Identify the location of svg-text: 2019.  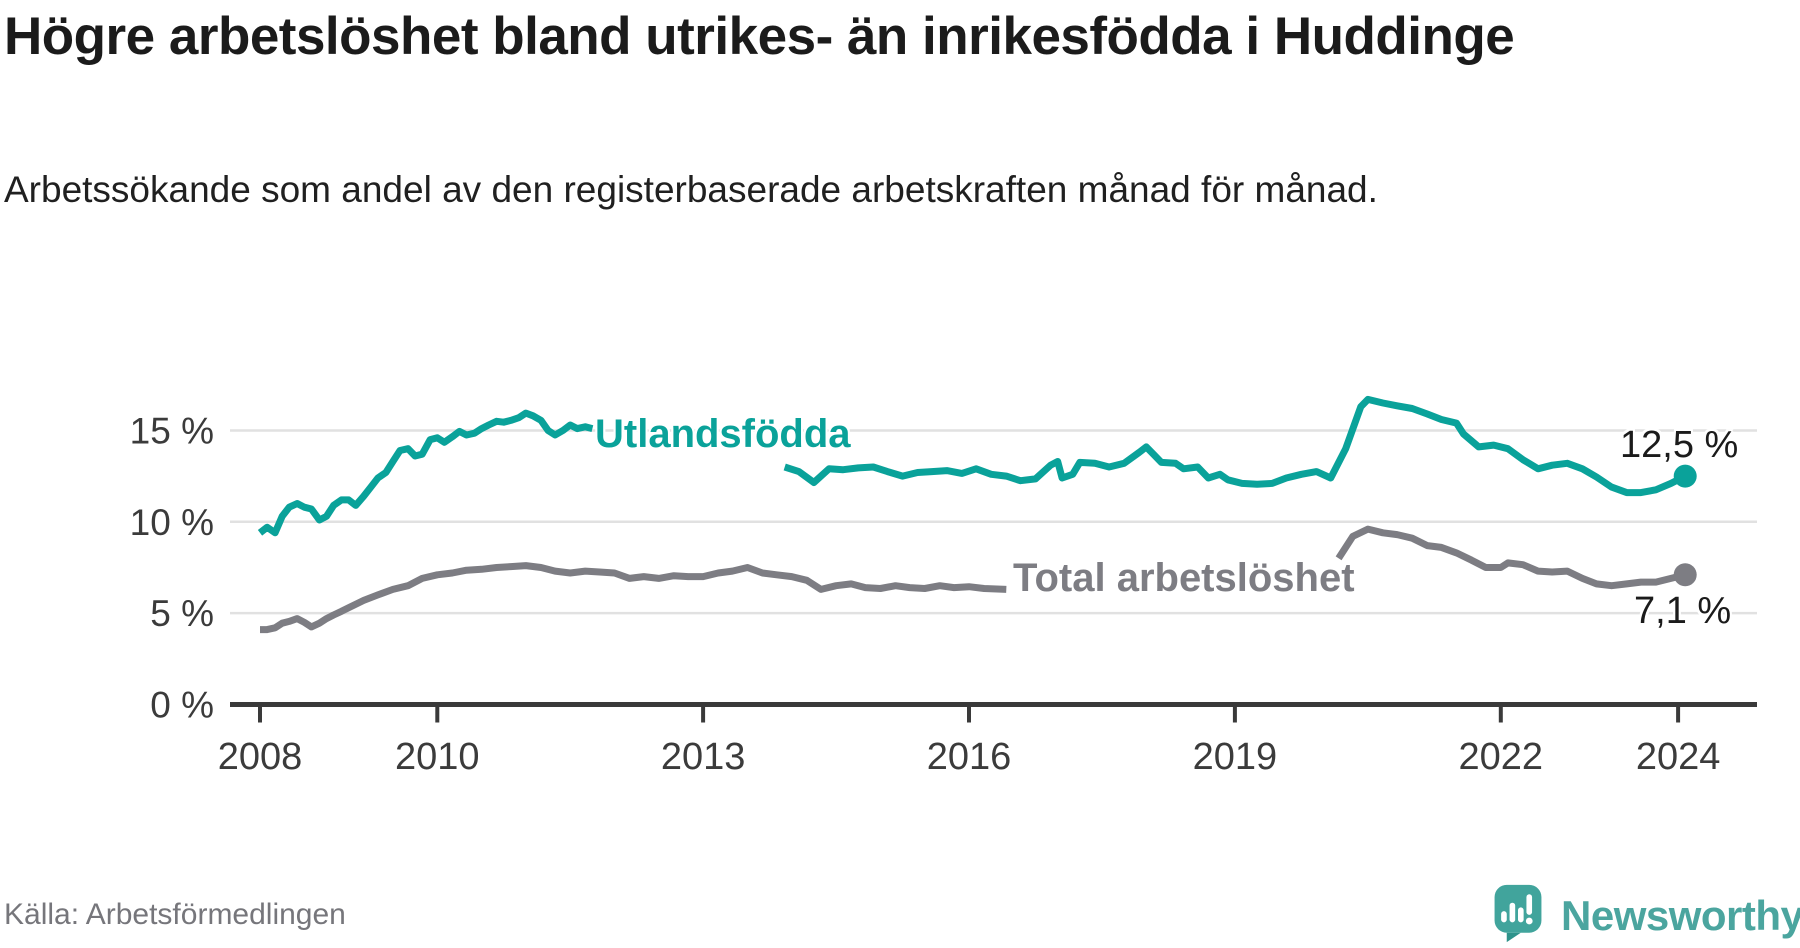
(1235, 757).